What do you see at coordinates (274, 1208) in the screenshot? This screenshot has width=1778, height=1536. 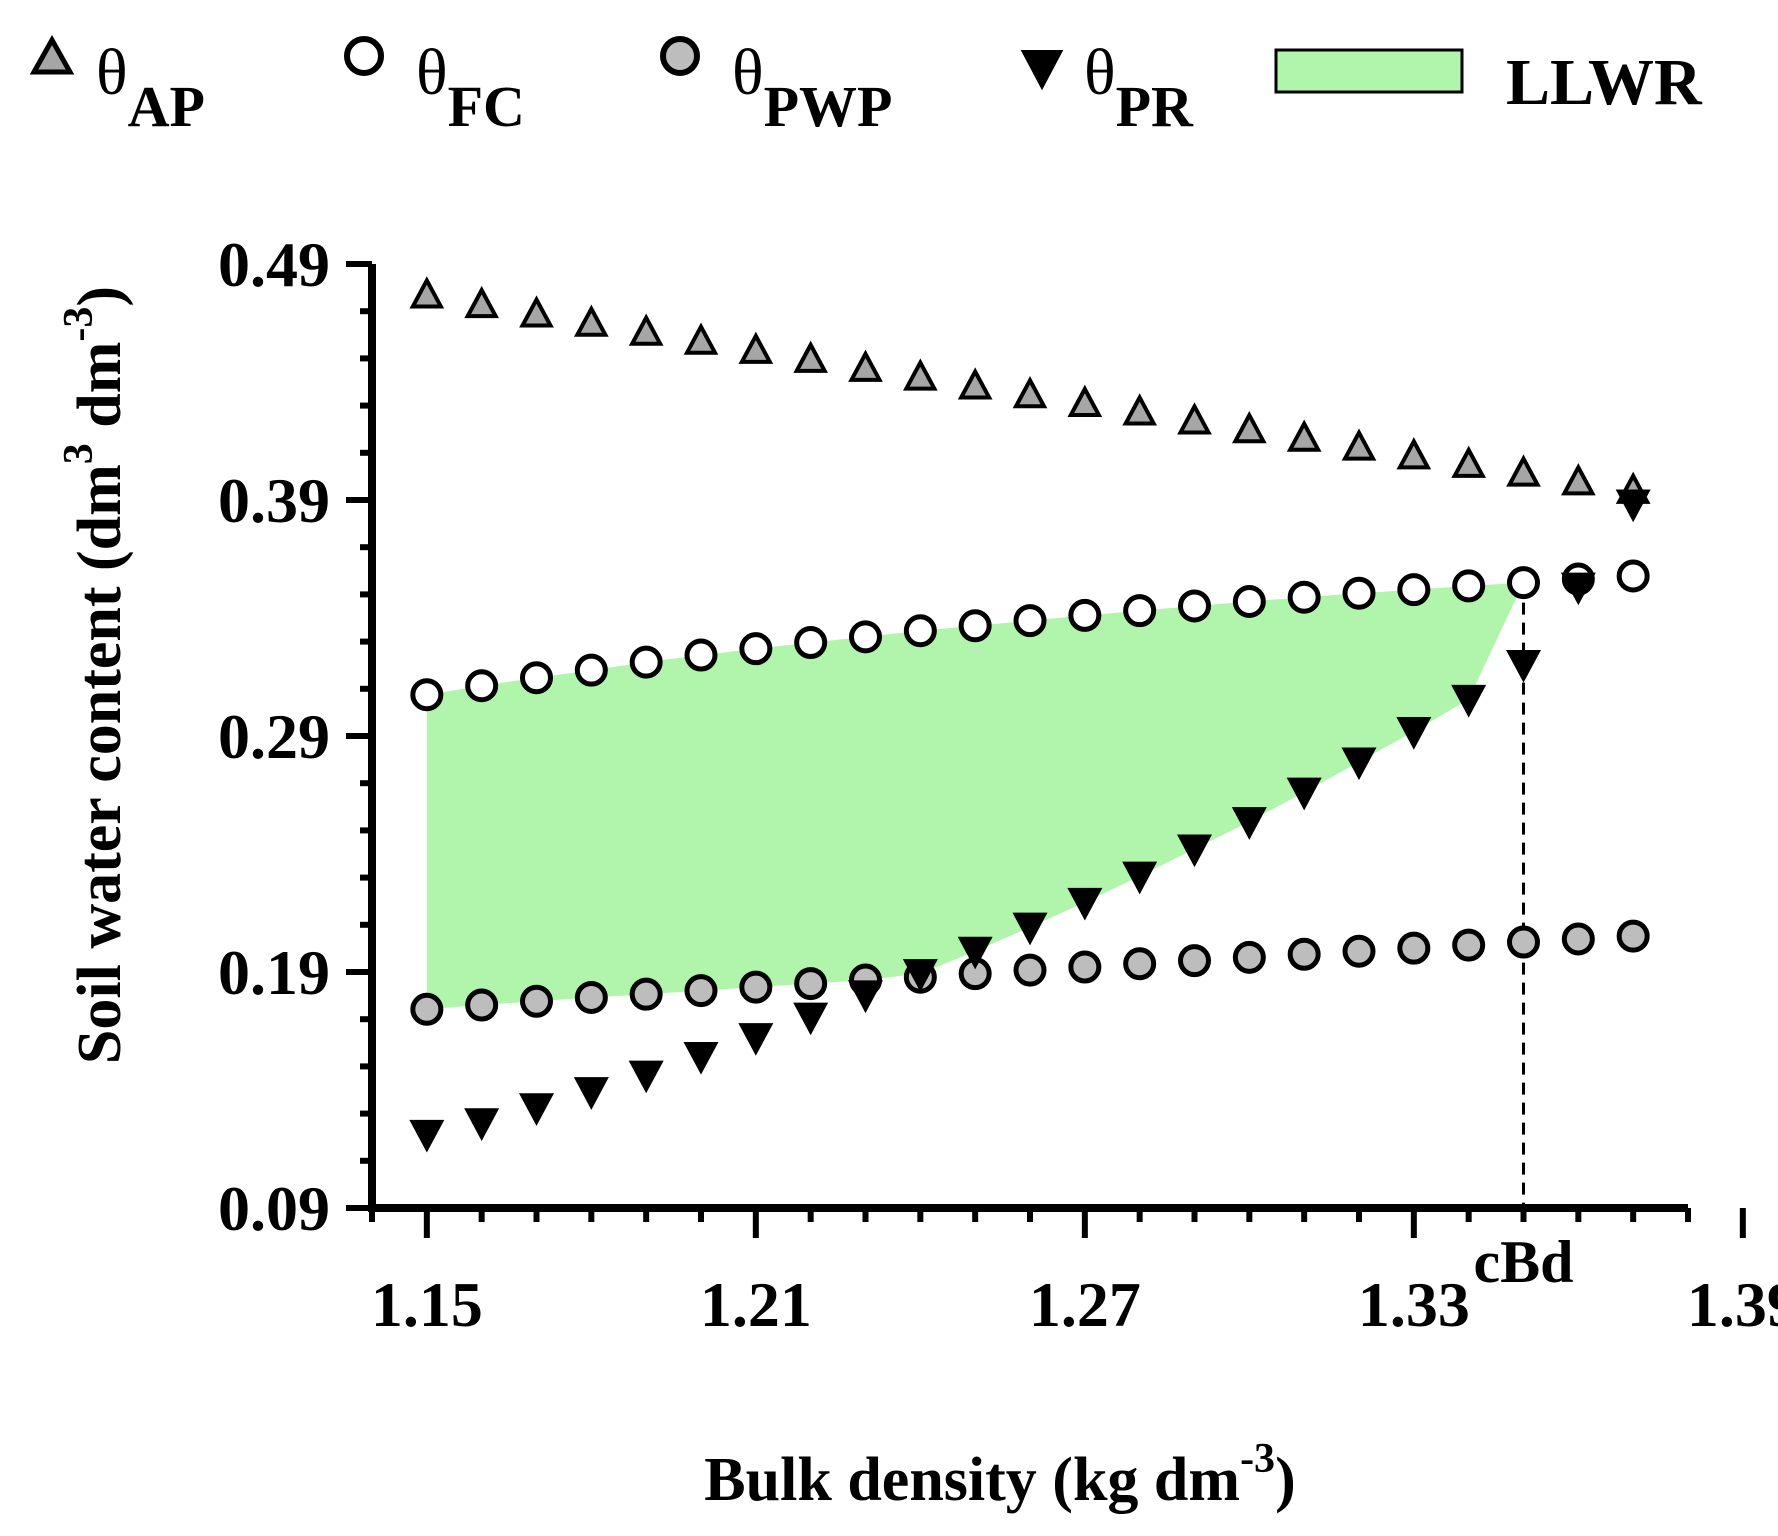 I see `y-tick-label: 0.09` at bounding box center [274, 1208].